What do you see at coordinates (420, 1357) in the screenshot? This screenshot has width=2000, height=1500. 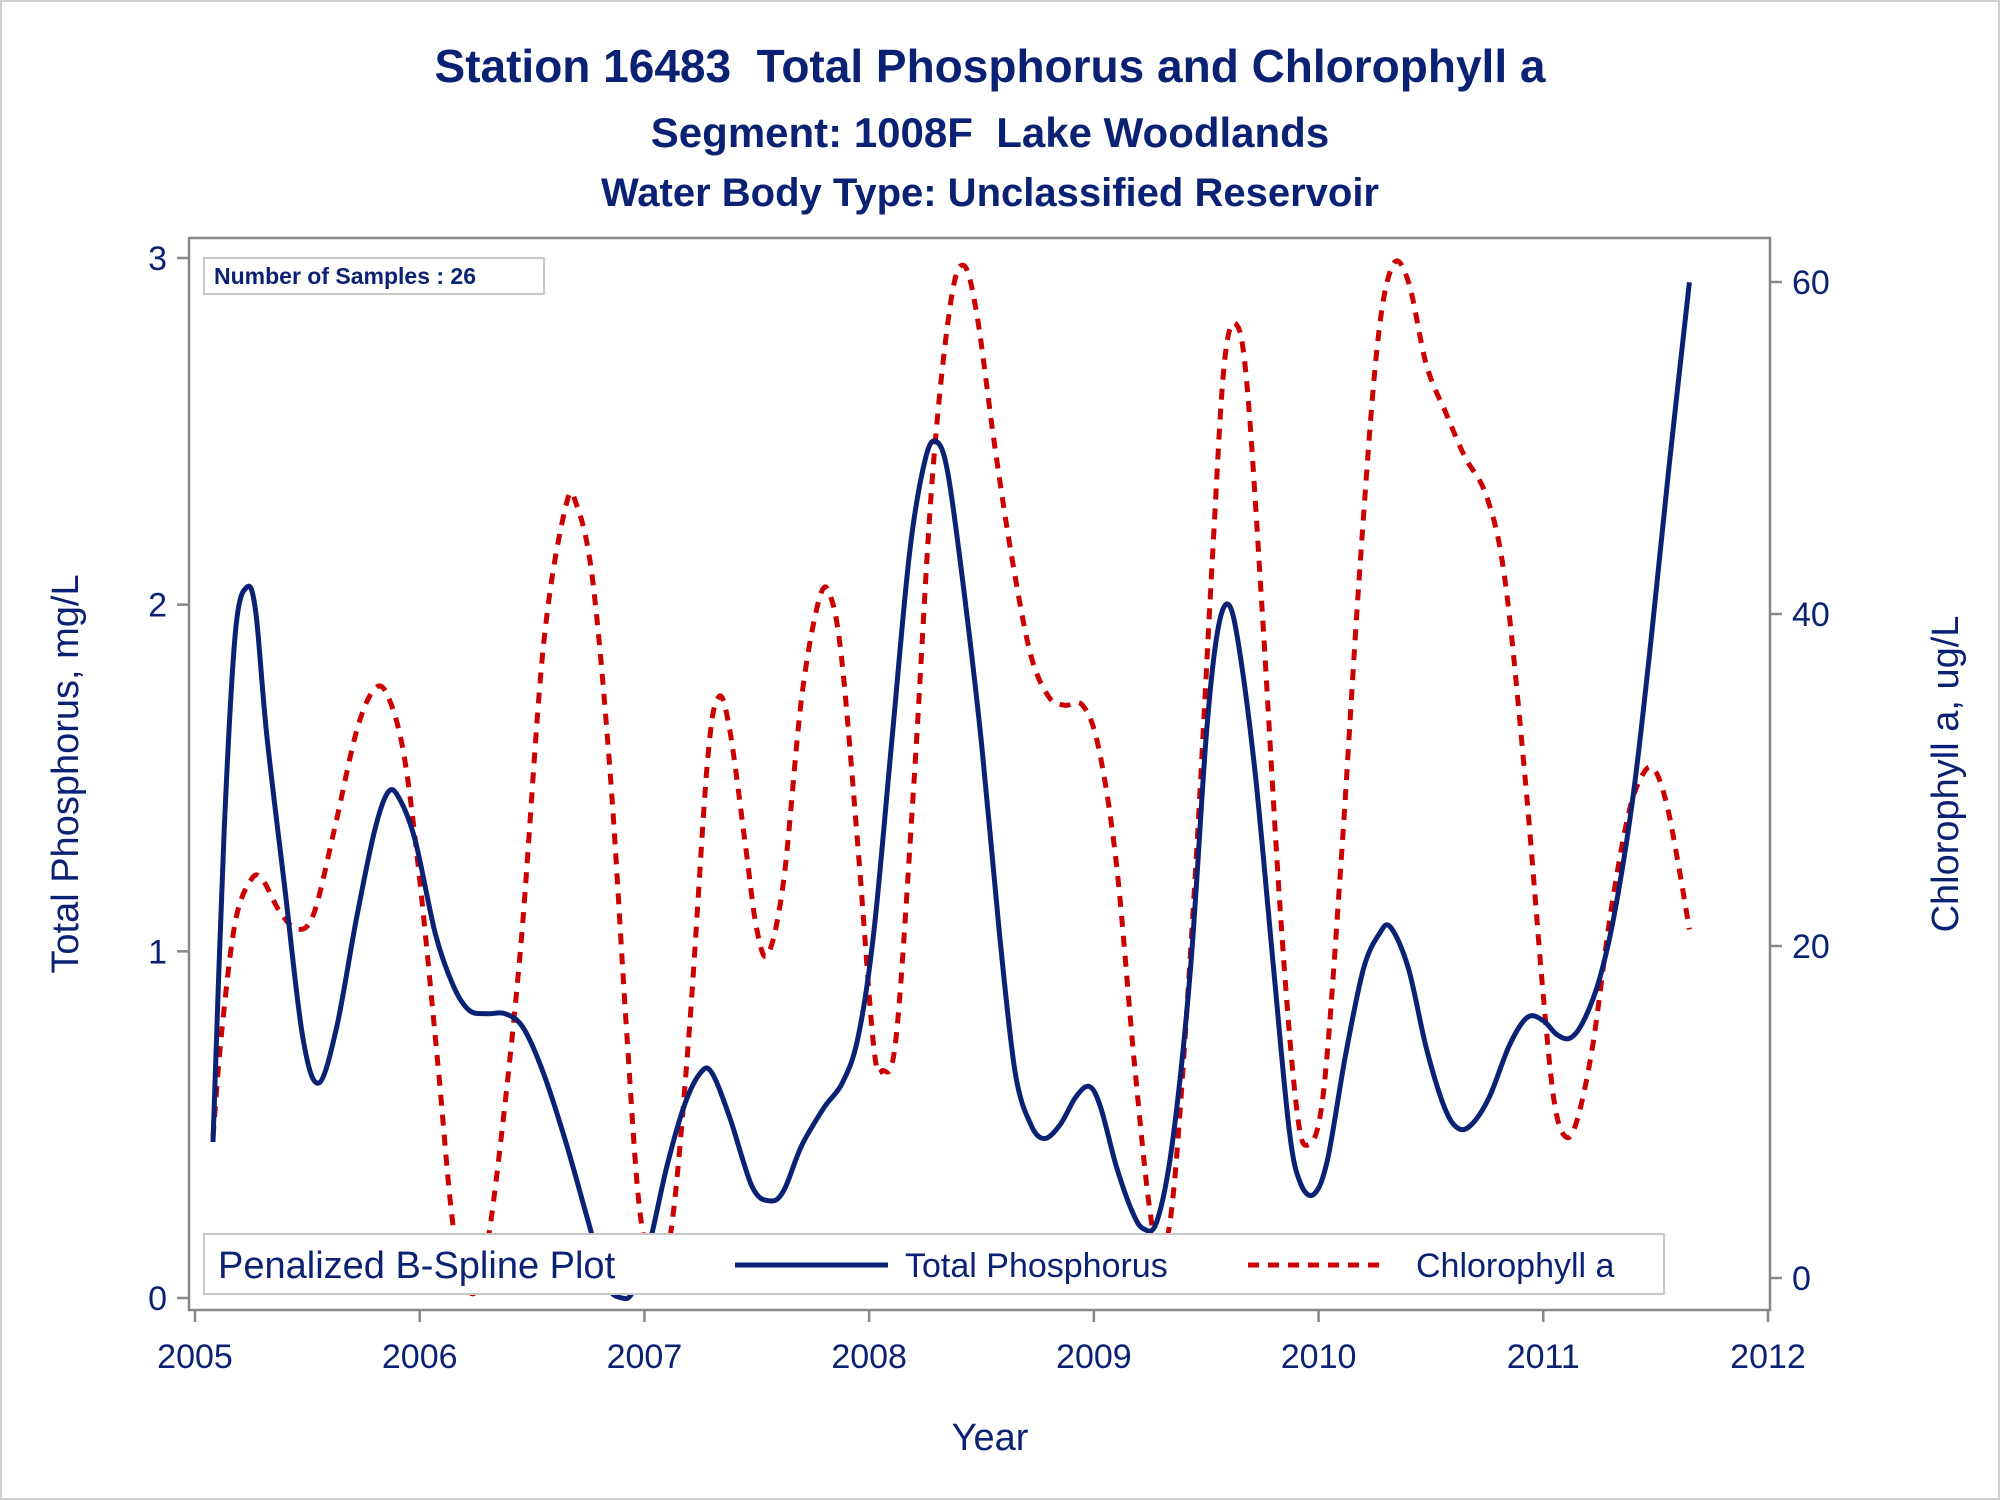 I see `x-tick-label: 2006` at bounding box center [420, 1357].